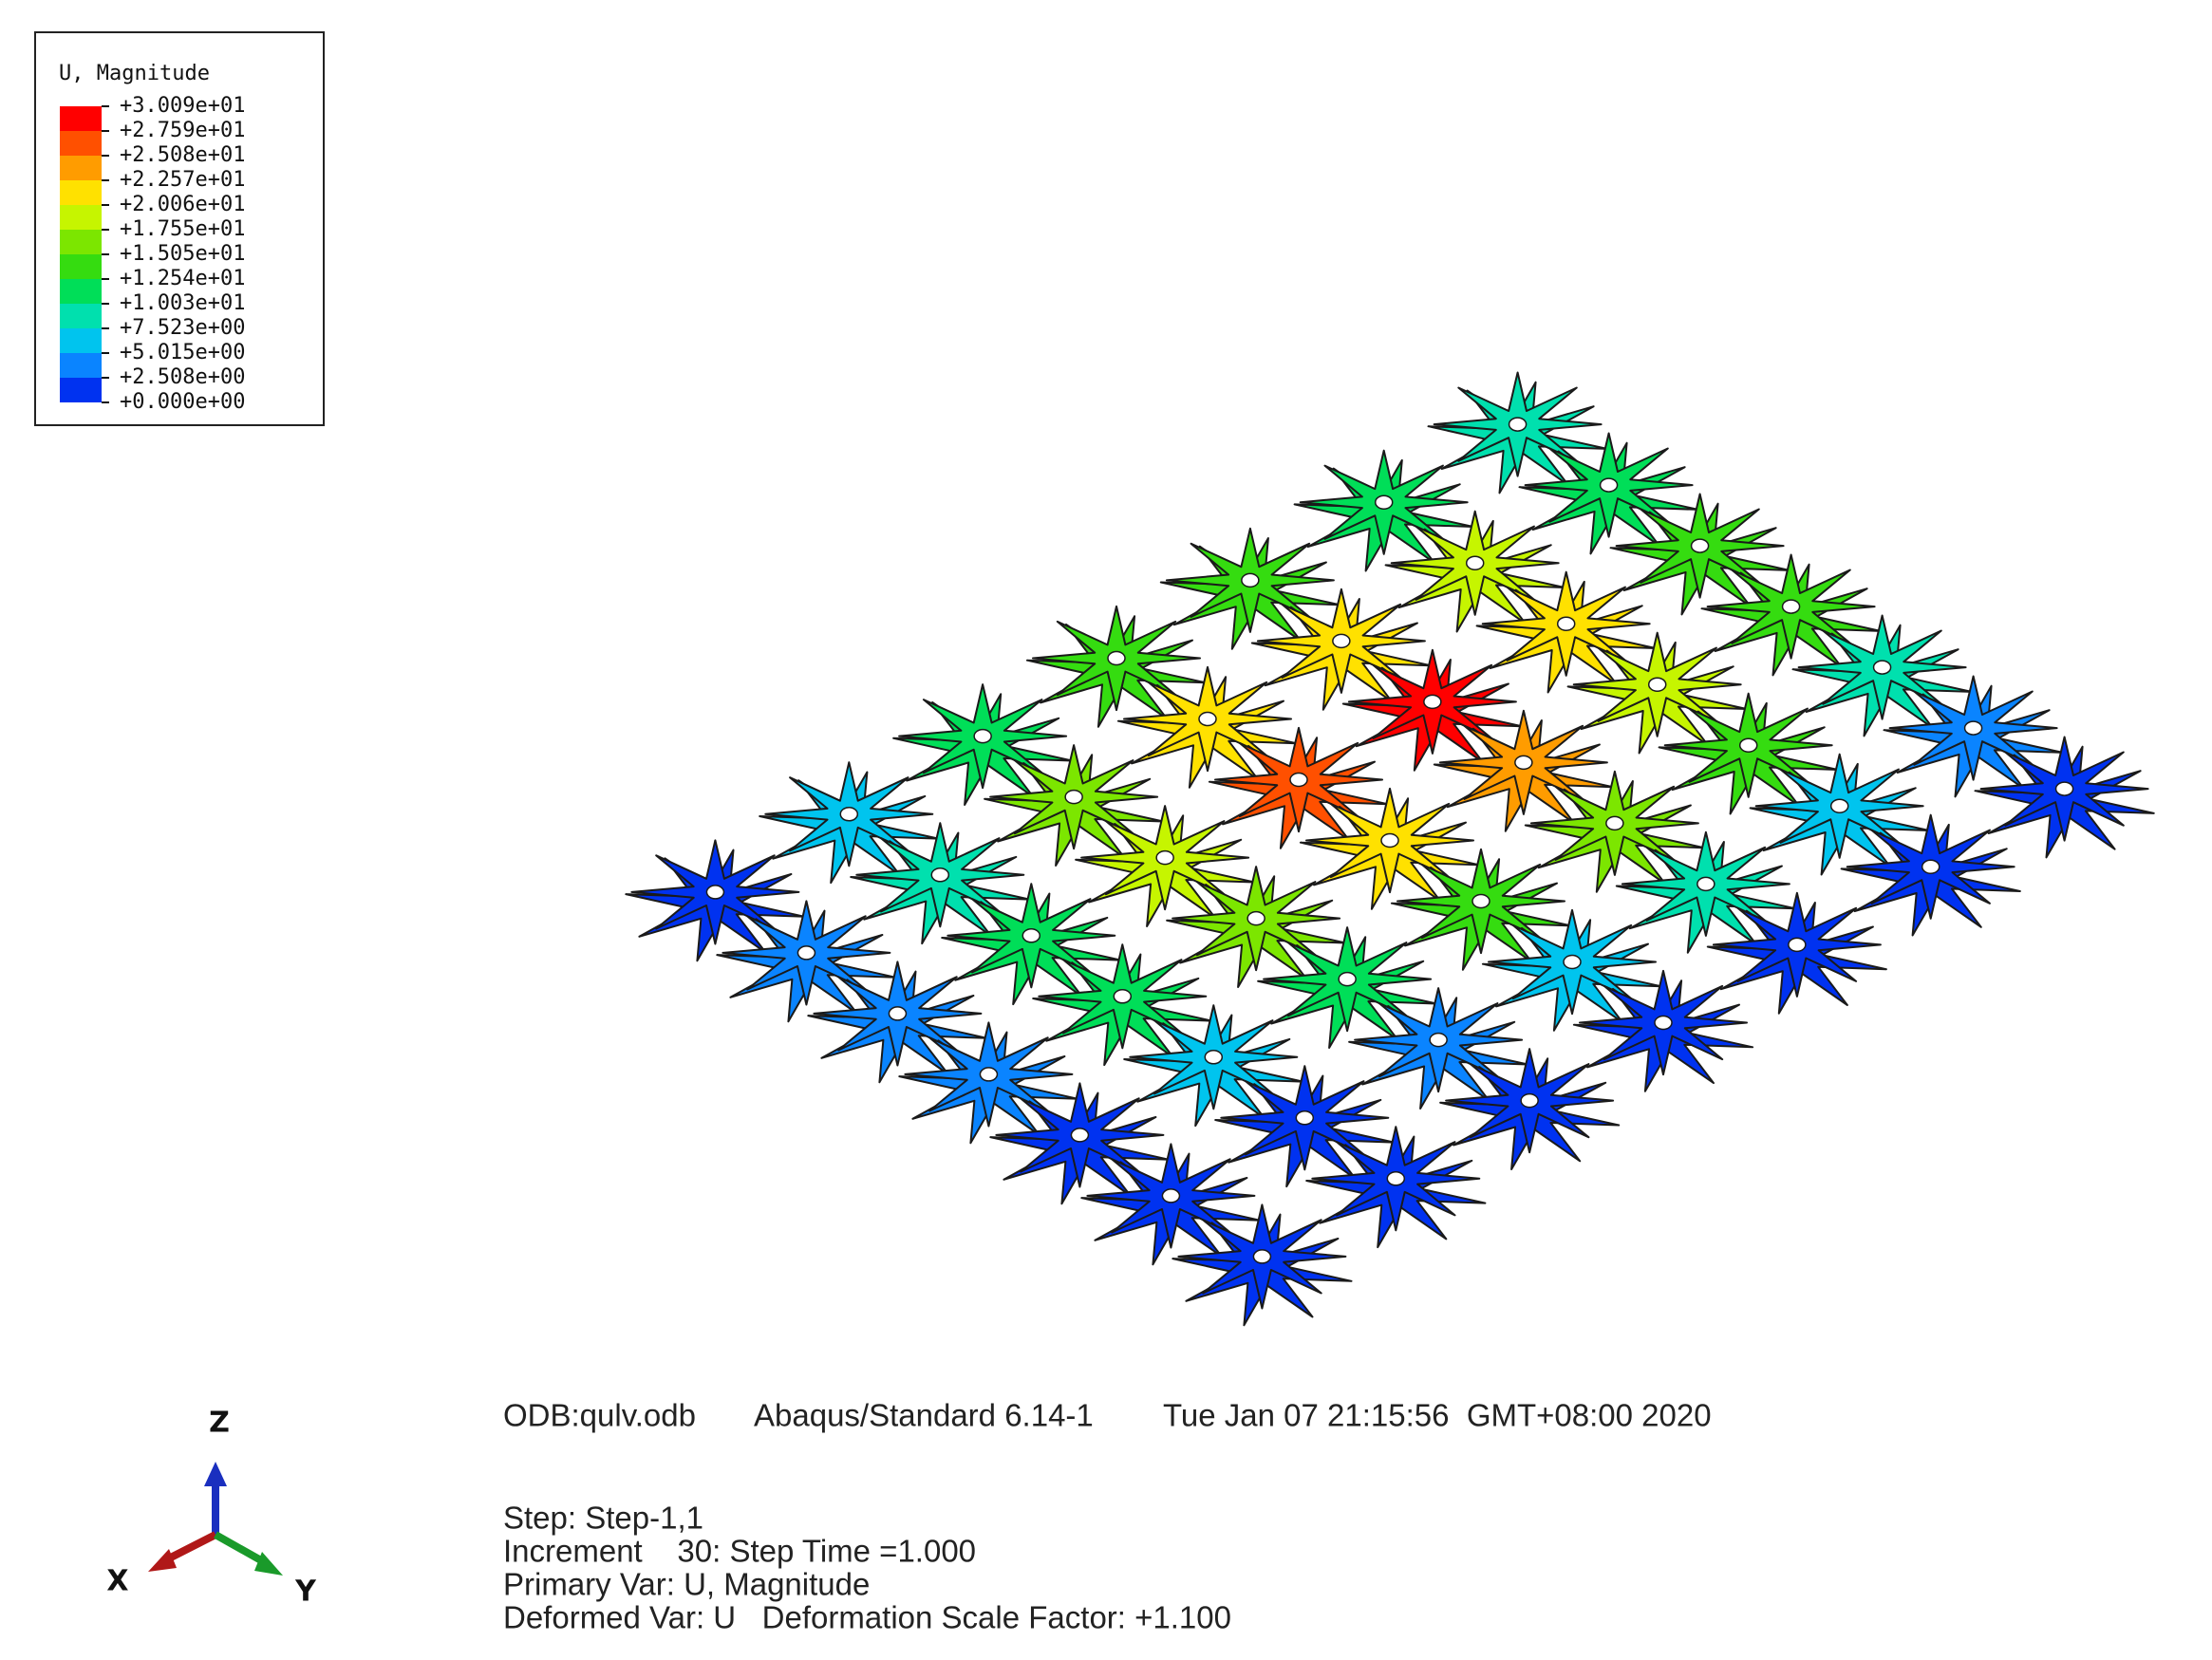 The height and width of the screenshot is (1660, 2212). I want to click on y-label: Y, so click(305, 1592).